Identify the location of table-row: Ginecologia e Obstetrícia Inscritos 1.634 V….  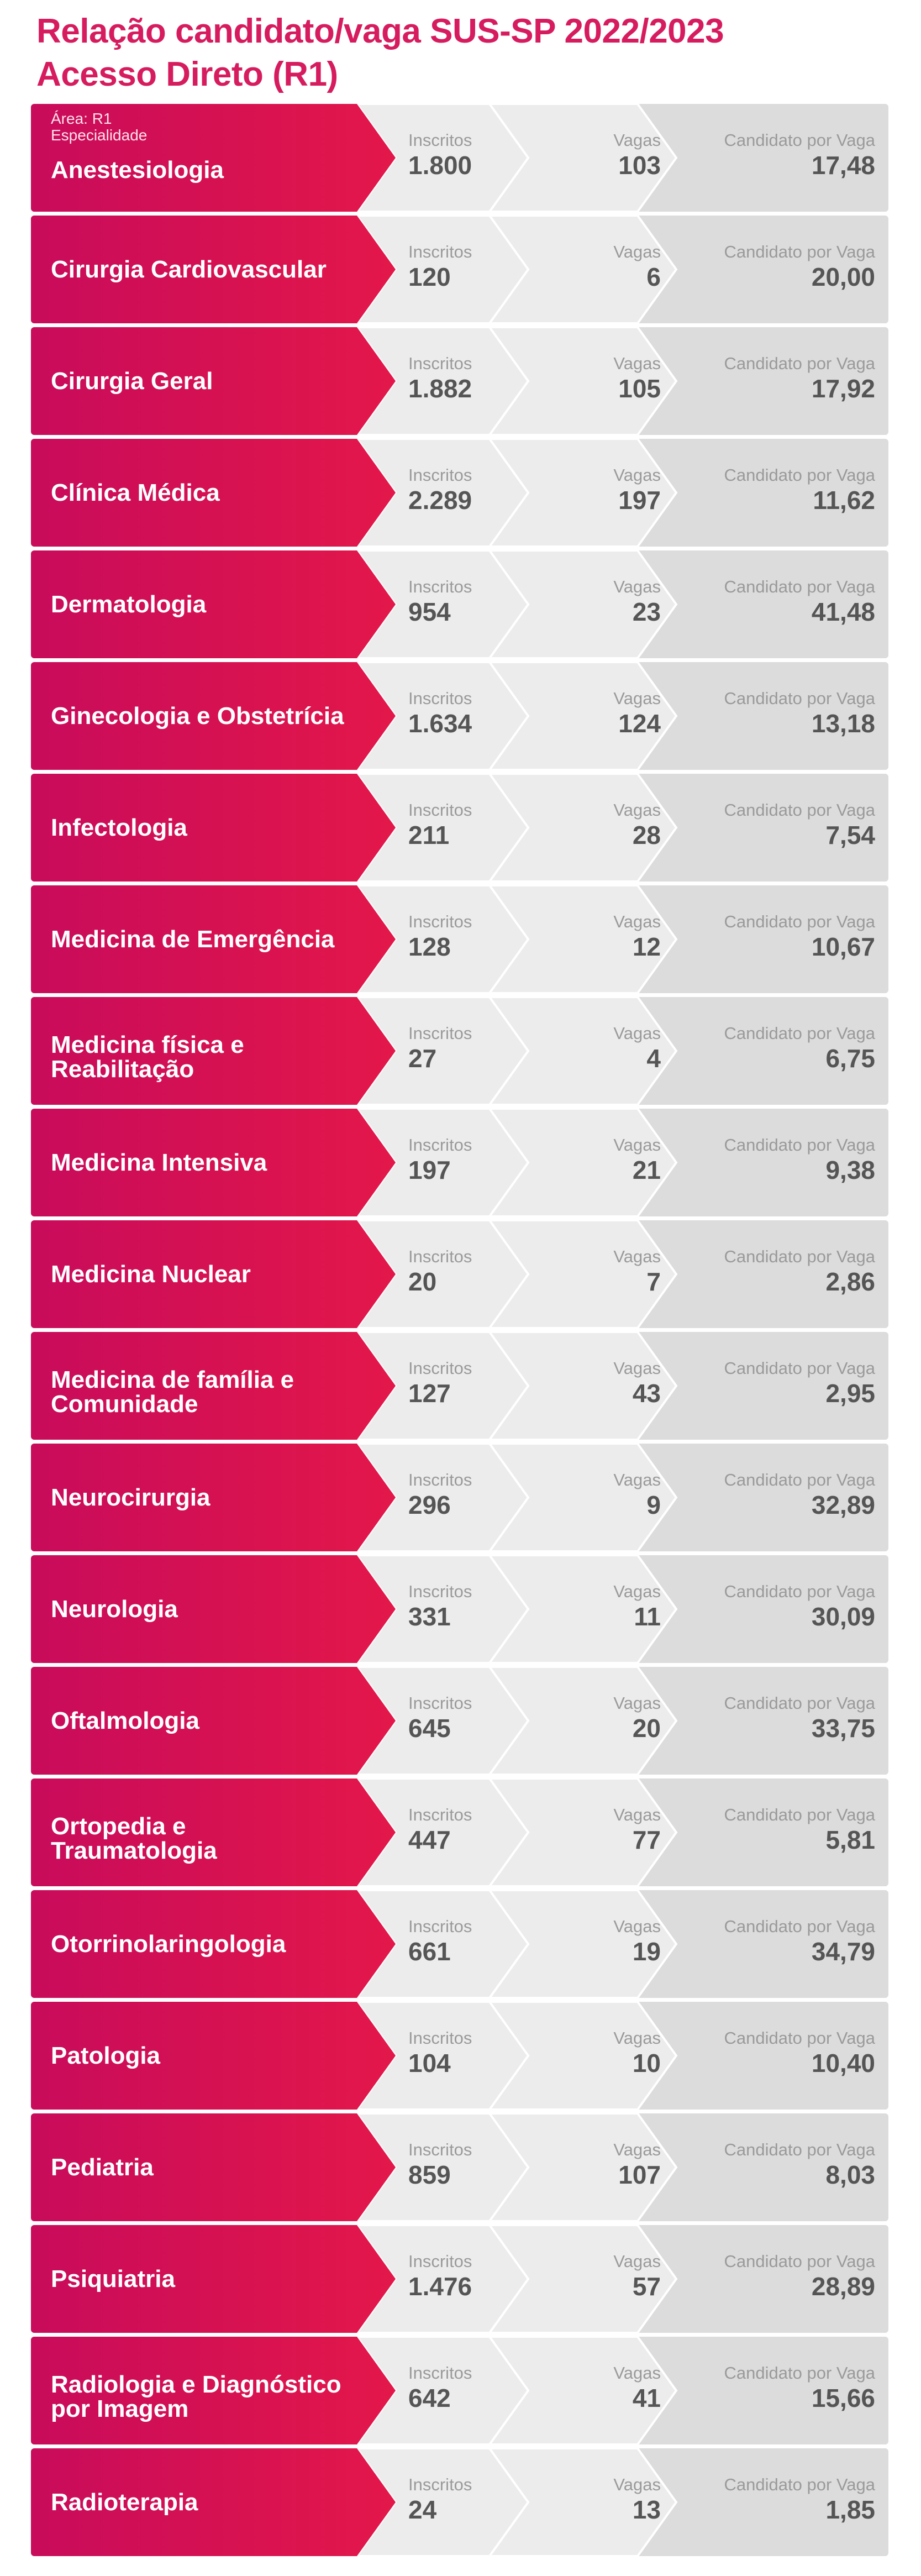
(459, 716).